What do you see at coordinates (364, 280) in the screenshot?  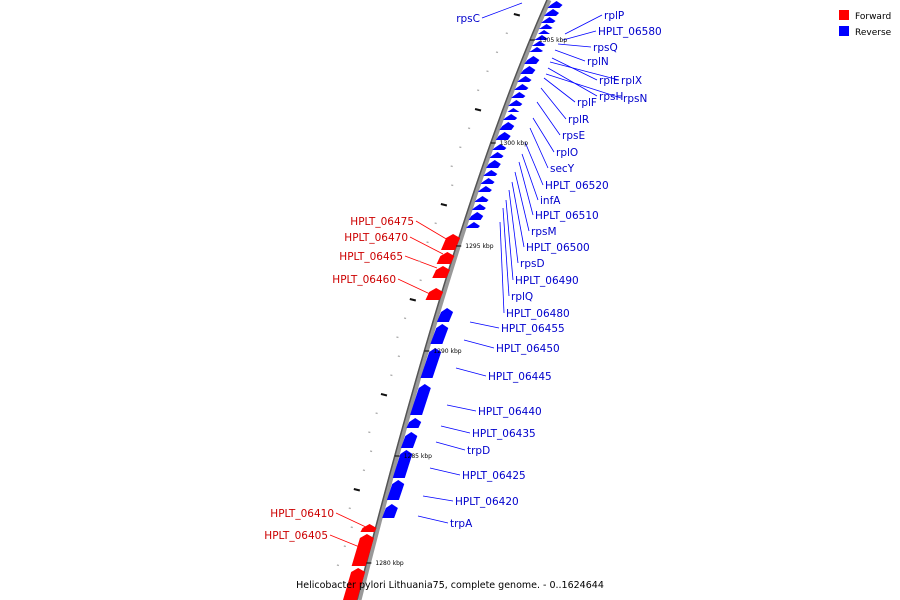 I see `forward-gene-label: HPLT_06460` at bounding box center [364, 280].